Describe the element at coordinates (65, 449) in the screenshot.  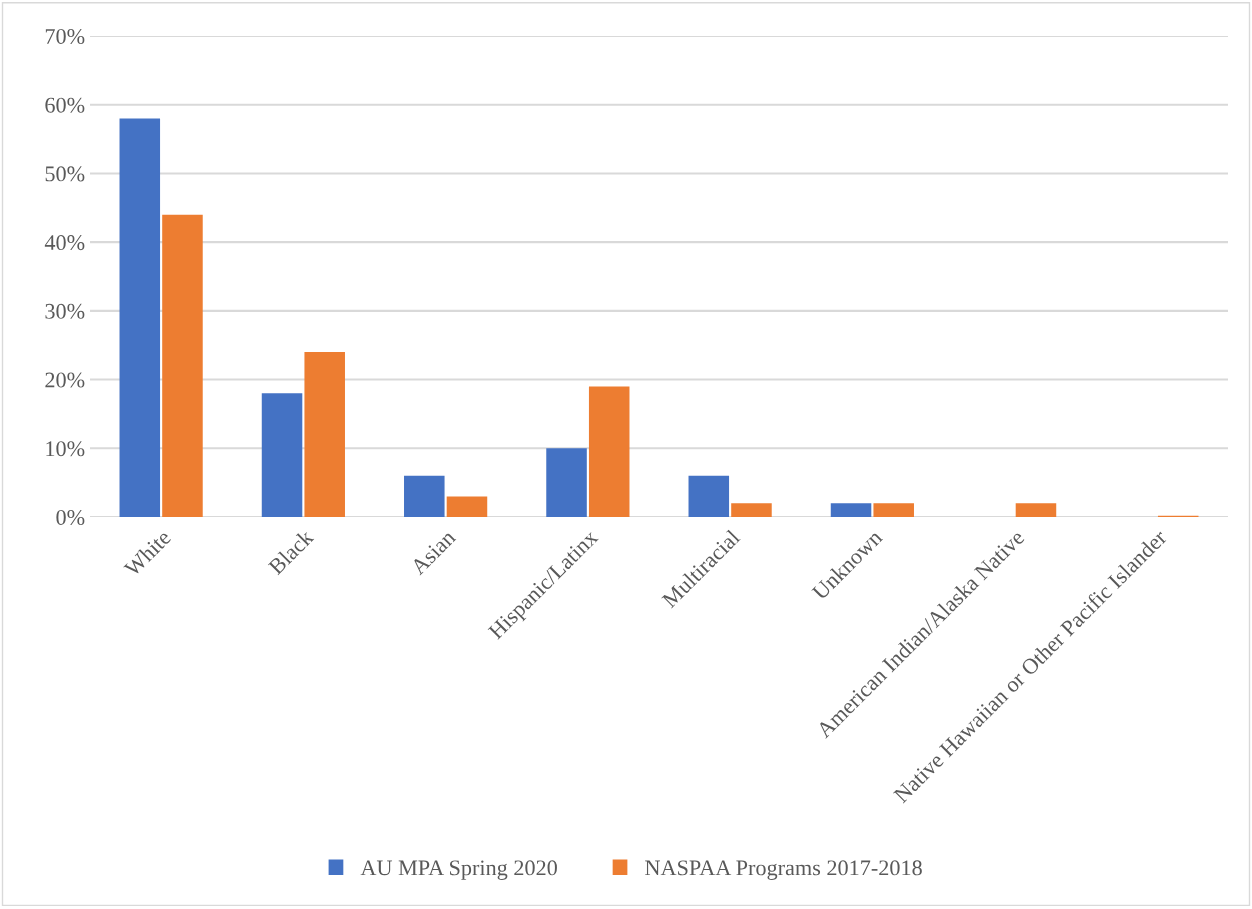
I see `y-tick-label: 10%` at that location.